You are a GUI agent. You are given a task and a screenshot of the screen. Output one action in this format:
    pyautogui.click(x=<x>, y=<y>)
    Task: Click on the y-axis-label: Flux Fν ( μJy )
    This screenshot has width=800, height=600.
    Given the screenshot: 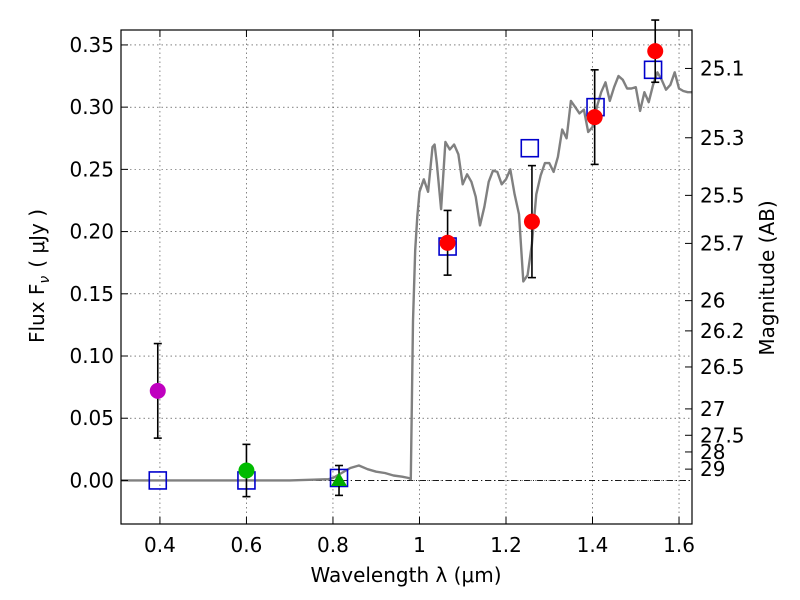 What is the action you would take?
    pyautogui.click(x=39, y=276)
    